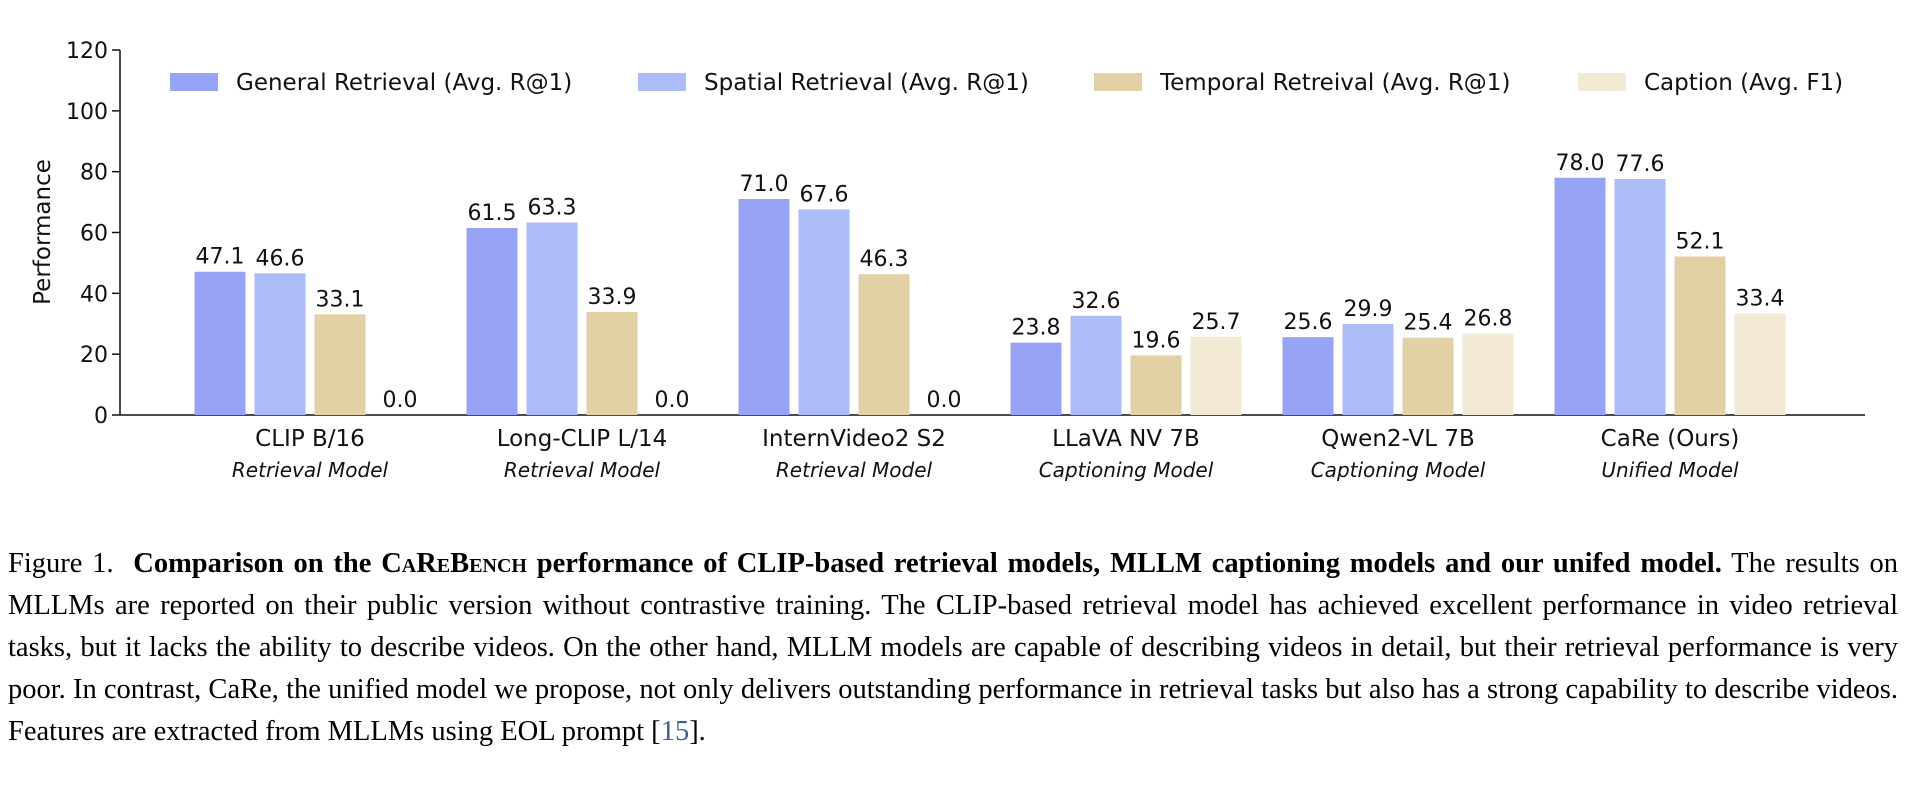 This screenshot has width=1906, height=806. I want to click on bar-value-label: 52.1, so click(1700, 242).